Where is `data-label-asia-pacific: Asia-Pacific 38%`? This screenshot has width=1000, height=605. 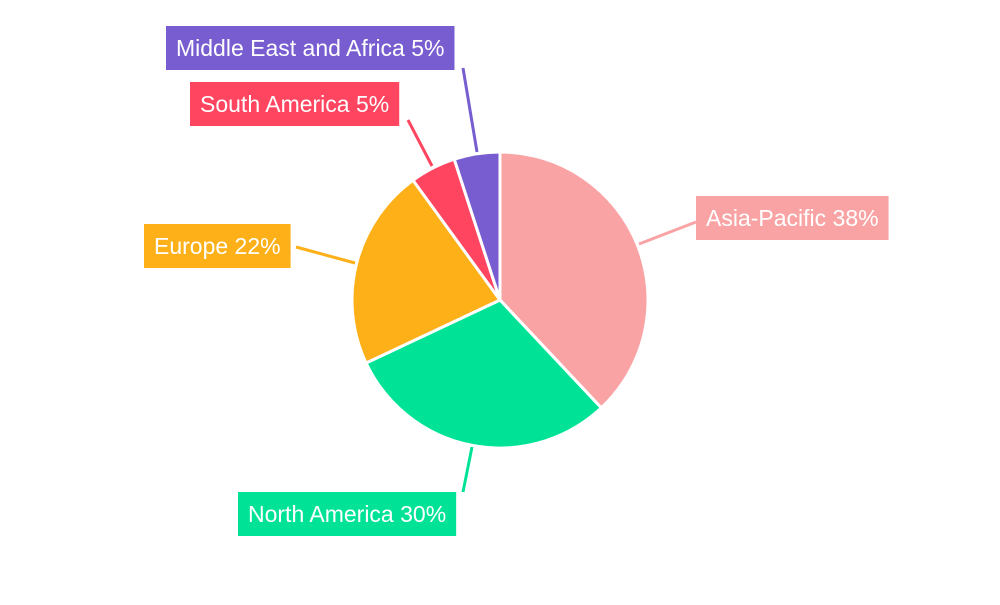
data-label-asia-pacific: Asia-Pacific 38% is located at coordinates (792, 218).